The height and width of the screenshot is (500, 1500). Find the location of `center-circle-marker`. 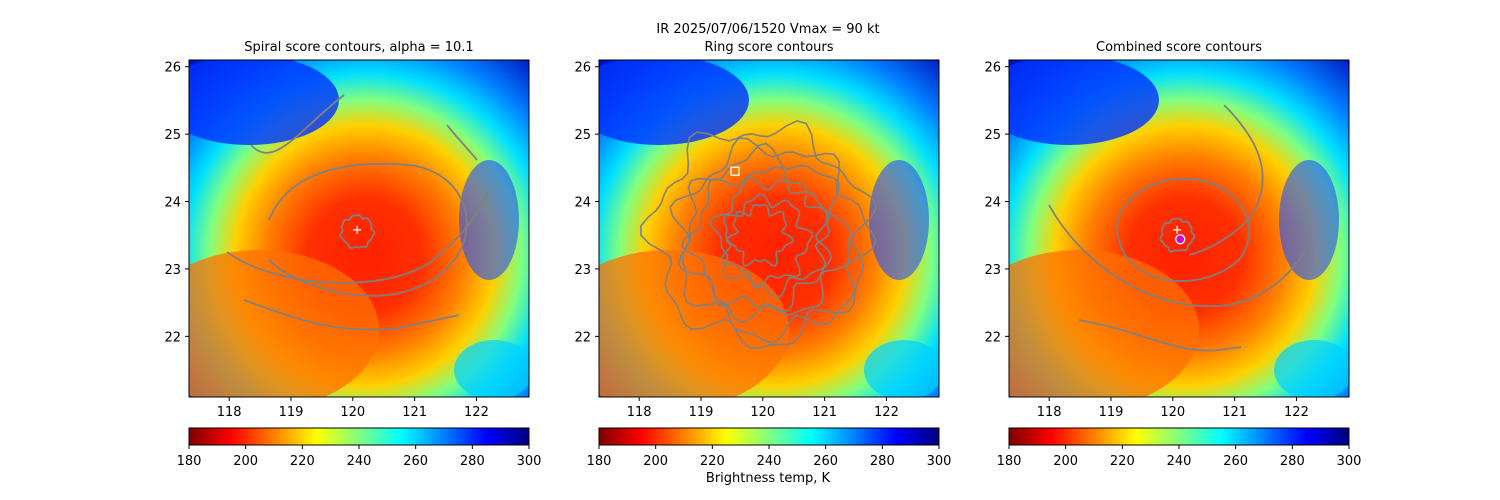

center-circle-marker is located at coordinates (1180, 239).